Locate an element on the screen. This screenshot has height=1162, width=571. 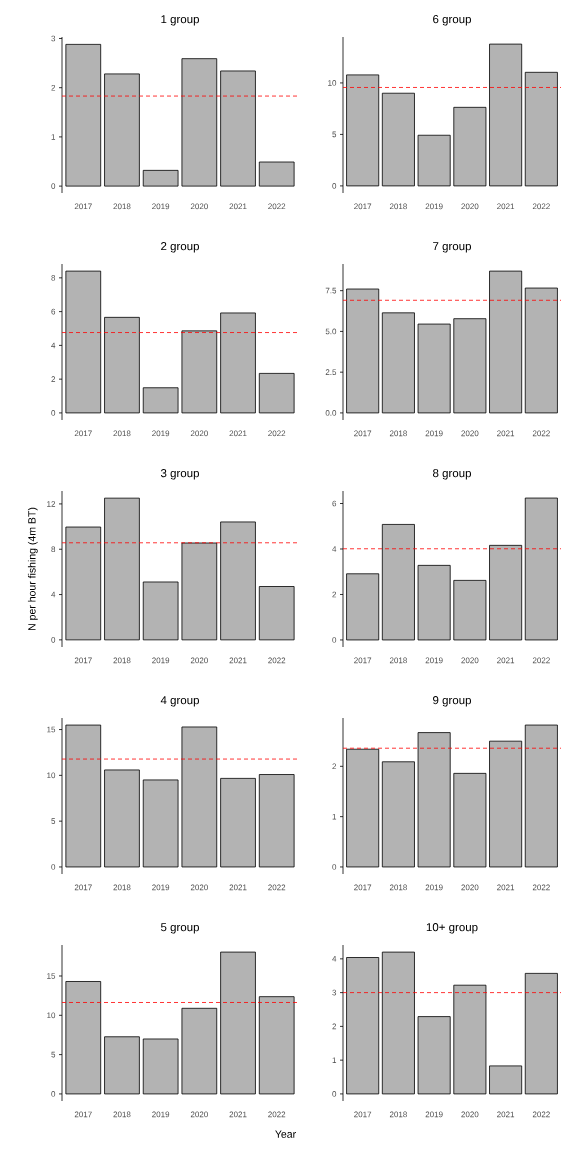
chart-title: 7 group is located at coordinates (452, 247).